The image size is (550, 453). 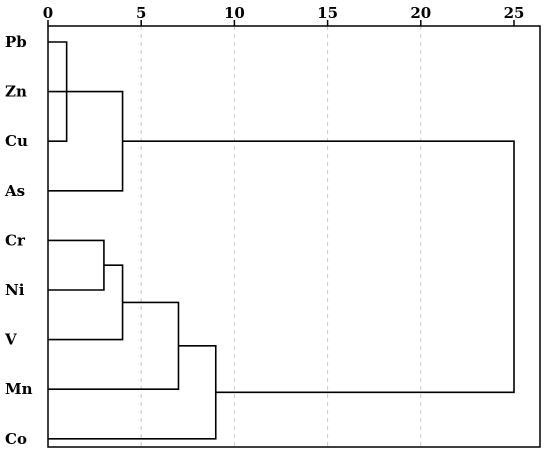 I want to click on leaf-label-cr: Cr, so click(x=15, y=240).